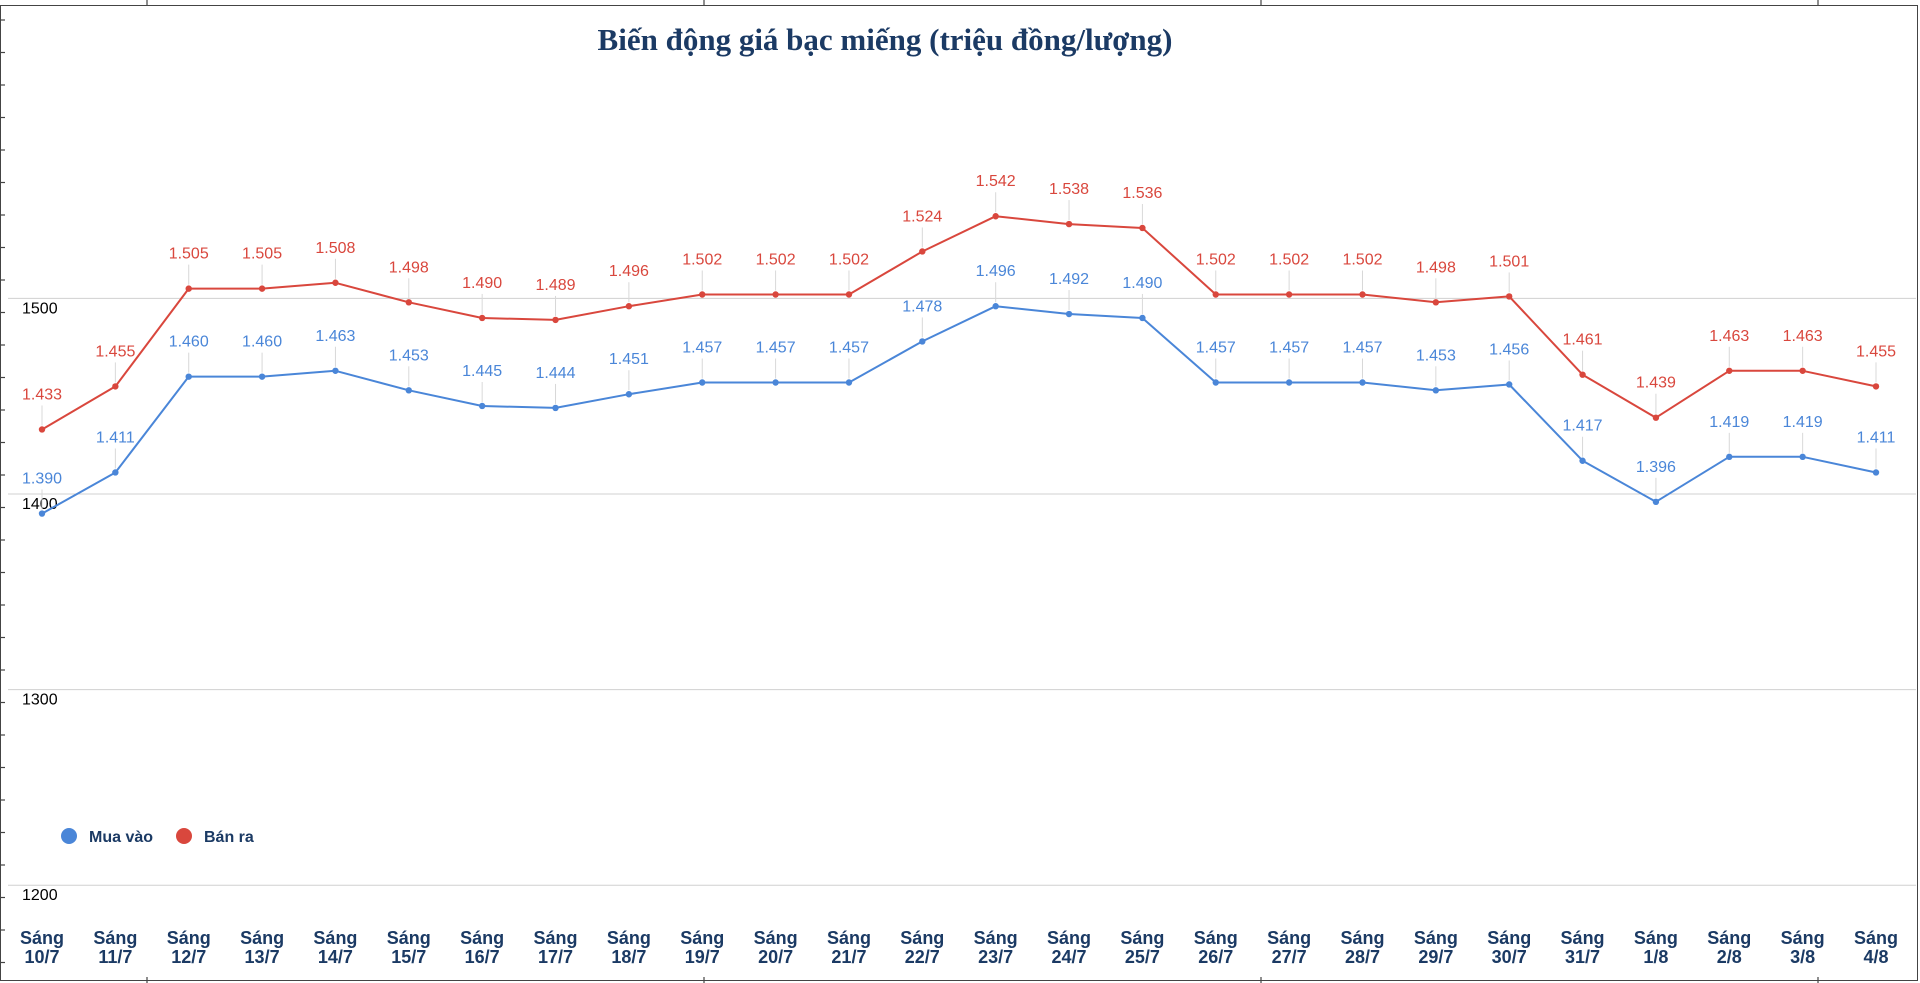 This screenshot has width=1920, height=983. What do you see at coordinates (776, 947) in the screenshot?
I see `x-tick-label: Sáng 20/7` at bounding box center [776, 947].